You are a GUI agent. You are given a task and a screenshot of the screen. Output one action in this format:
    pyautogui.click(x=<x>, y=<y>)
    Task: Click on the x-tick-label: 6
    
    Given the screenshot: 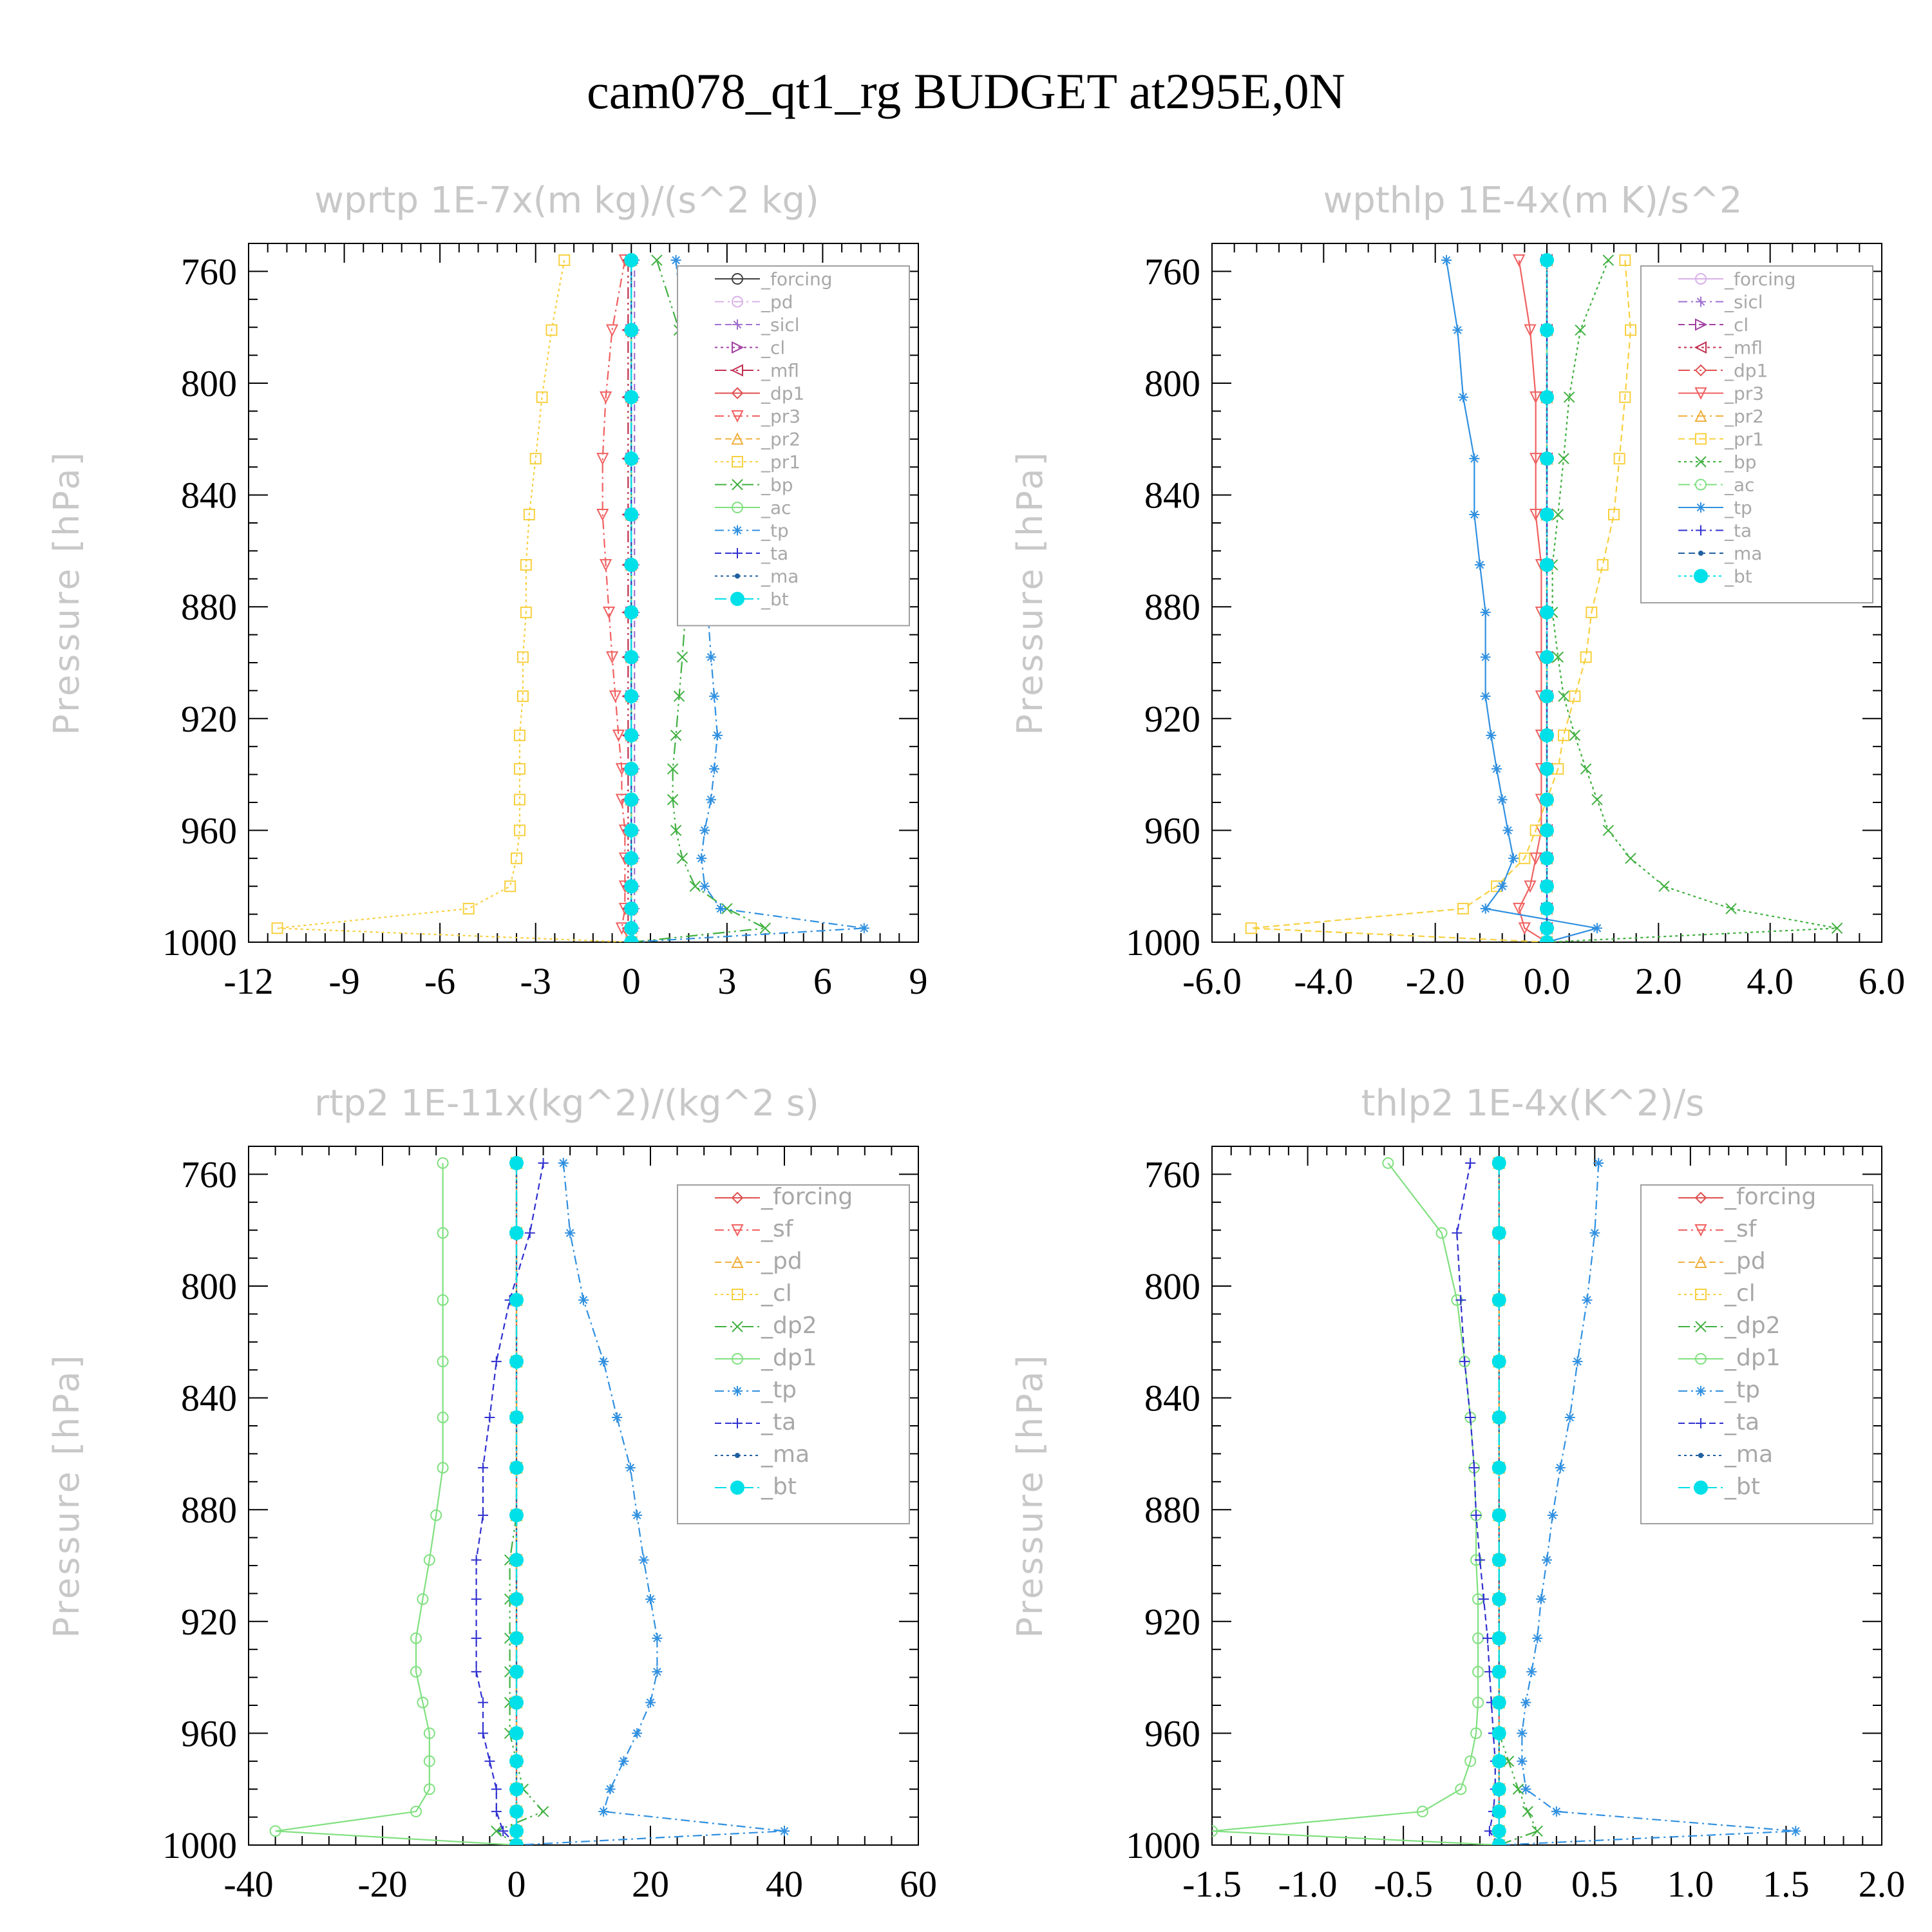 What is the action you would take?
    pyautogui.click(x=822, y=981)
    